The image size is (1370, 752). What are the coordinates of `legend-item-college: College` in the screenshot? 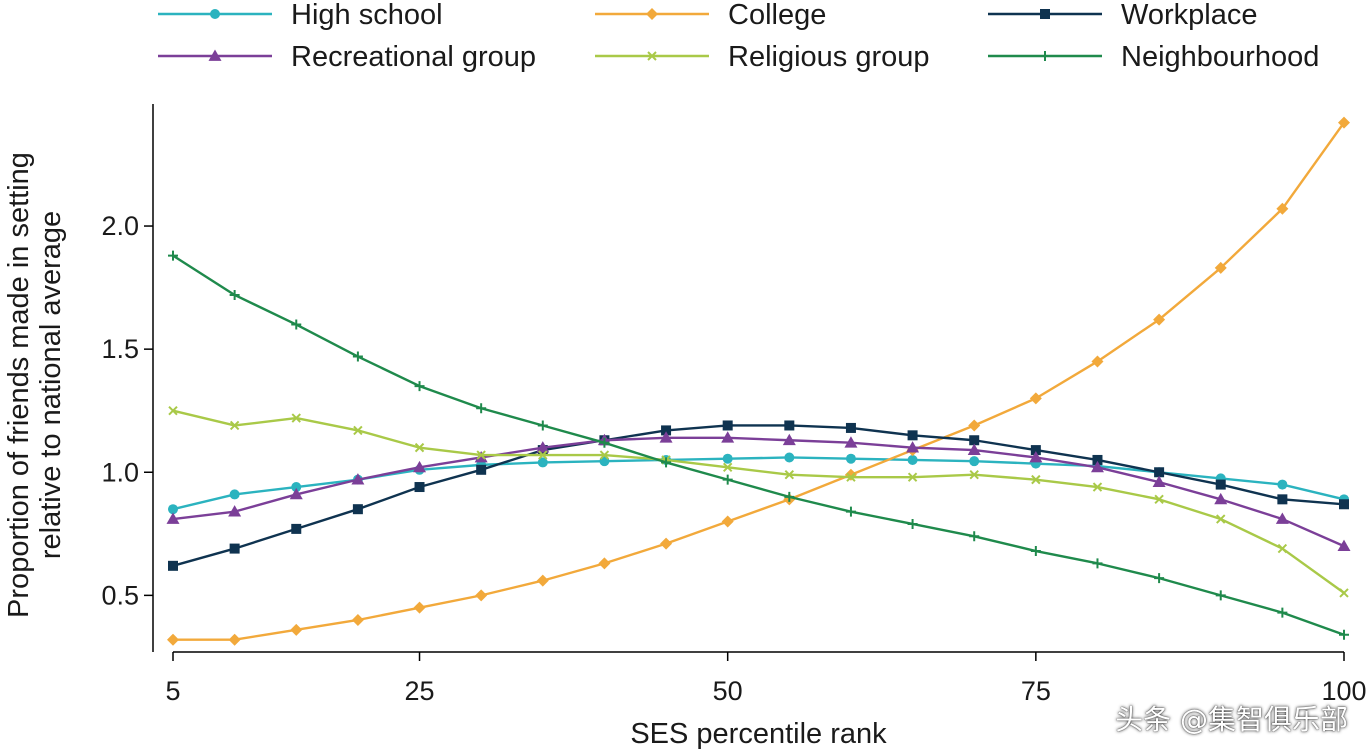 It's located at (710, 15).